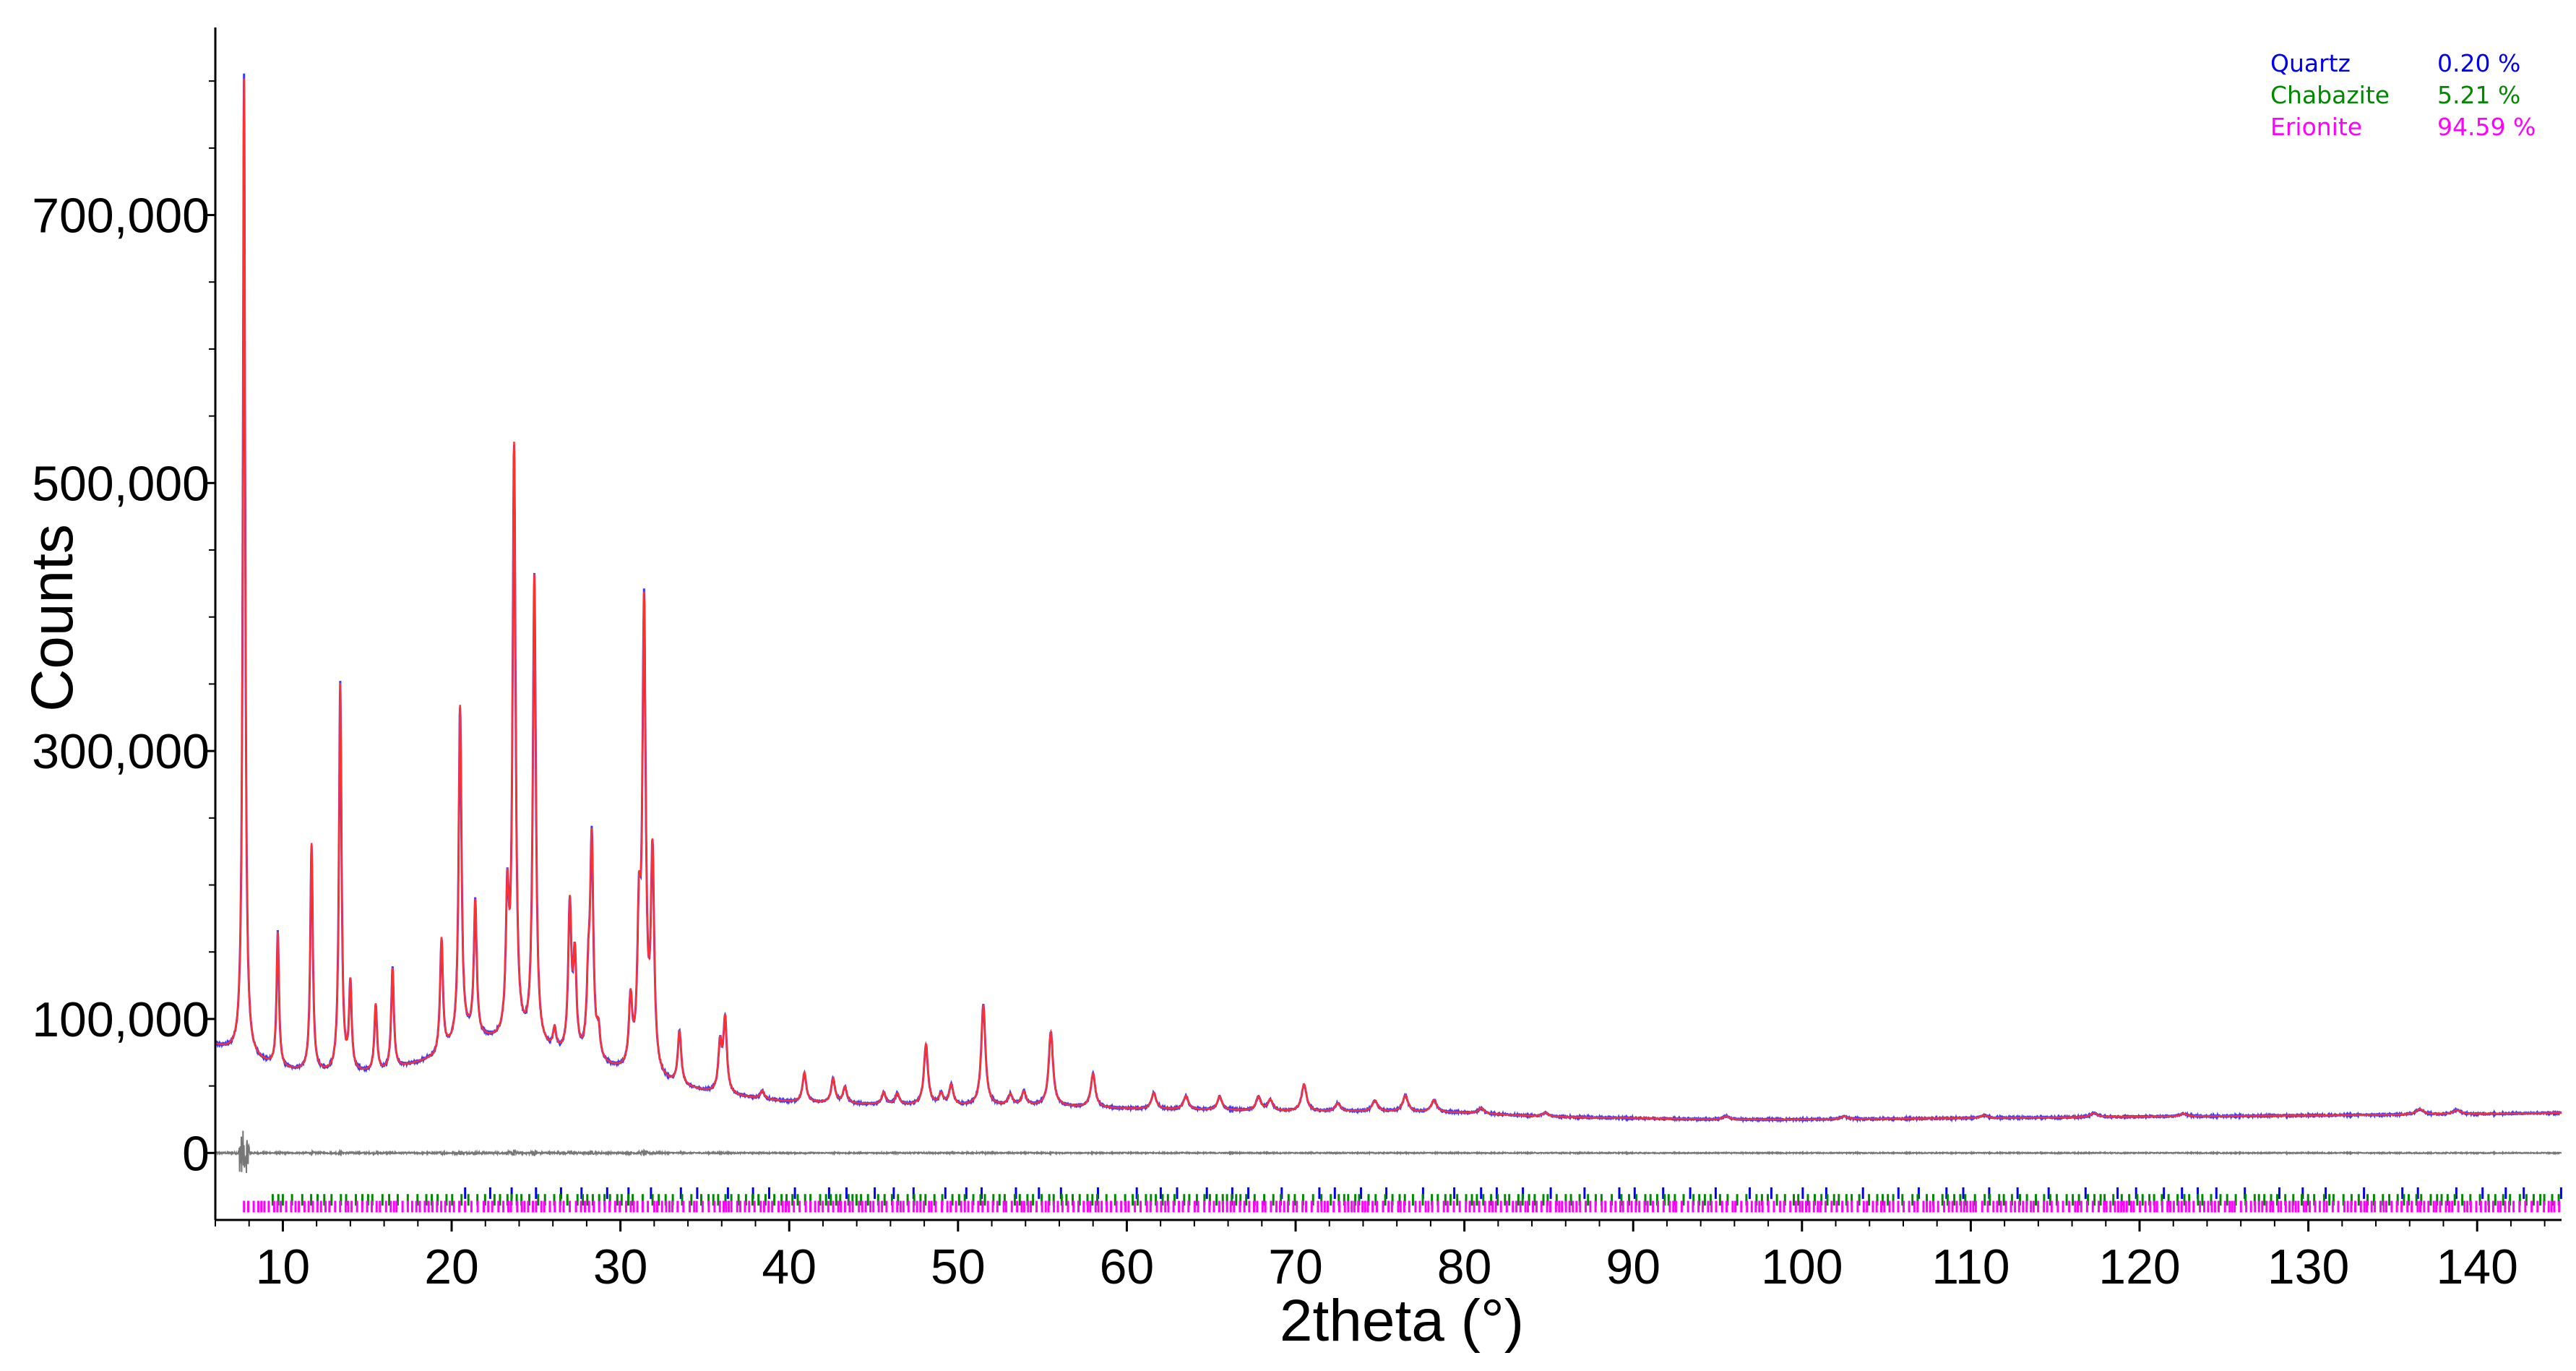 This screenshot has height=1371, width=2576. What do you see at coordinates (1402, 1321) in the screenshot?
I see `x-axis-title: 2theta (°)` at bounding box center [1402, 1321].